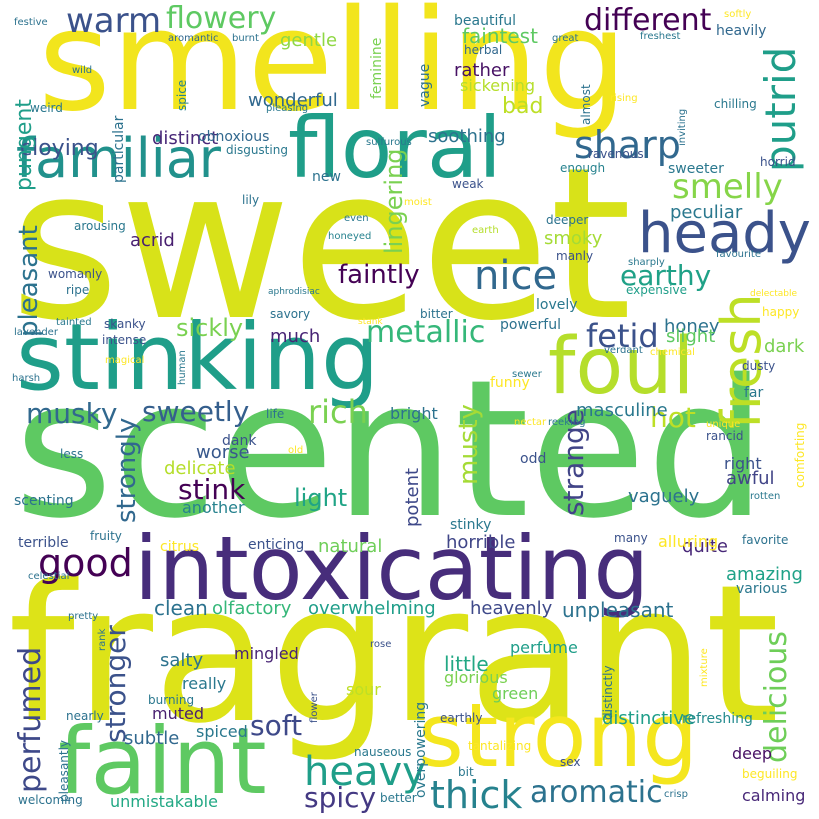 The width and height of the screenshot is (819, 819). Describe the element at coordinates (656, 290) in the screenshot. I see `word-expensive: expensive` at that location.